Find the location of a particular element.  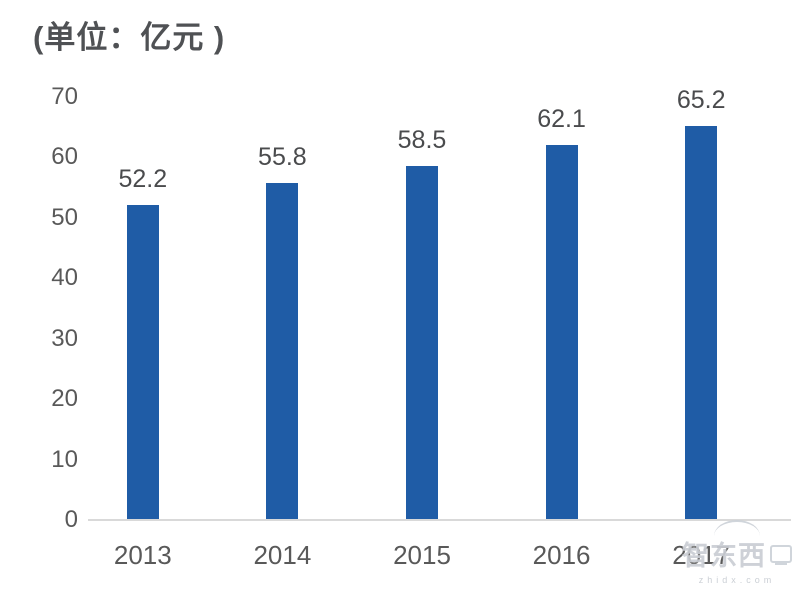

x-axis-tick-label: 2014 is located at coordinates (282, 555).